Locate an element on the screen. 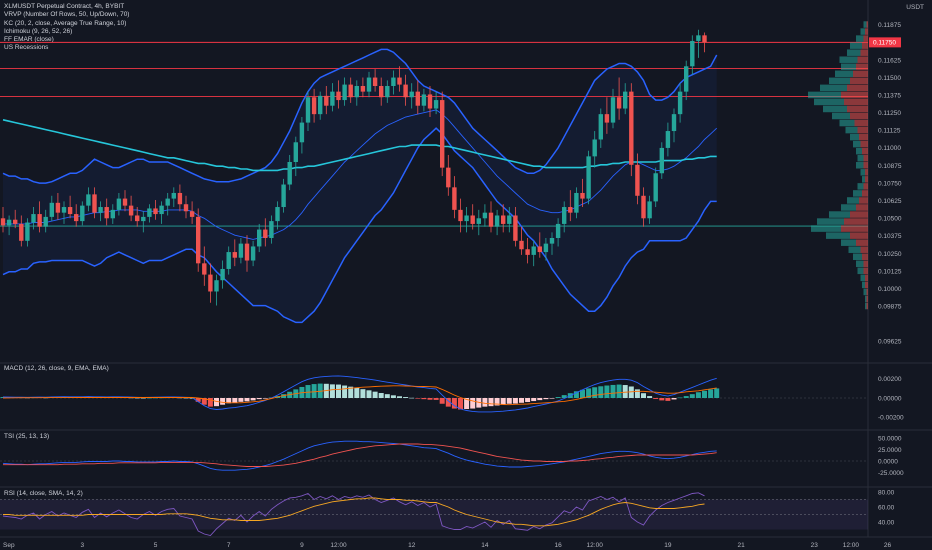 The width and height of the screenshot is (932, 550). time-axis-label-5: 12:00 is located at coordinates (338, 545).